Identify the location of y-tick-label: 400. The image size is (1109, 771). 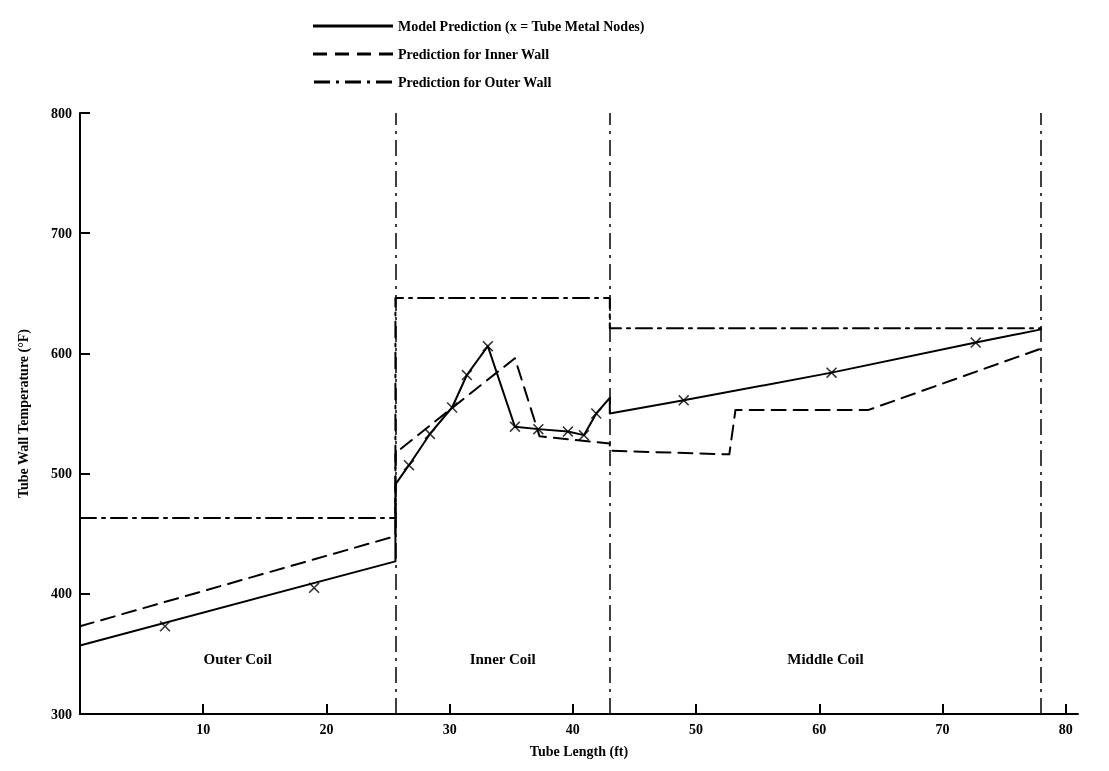
(61, 594).